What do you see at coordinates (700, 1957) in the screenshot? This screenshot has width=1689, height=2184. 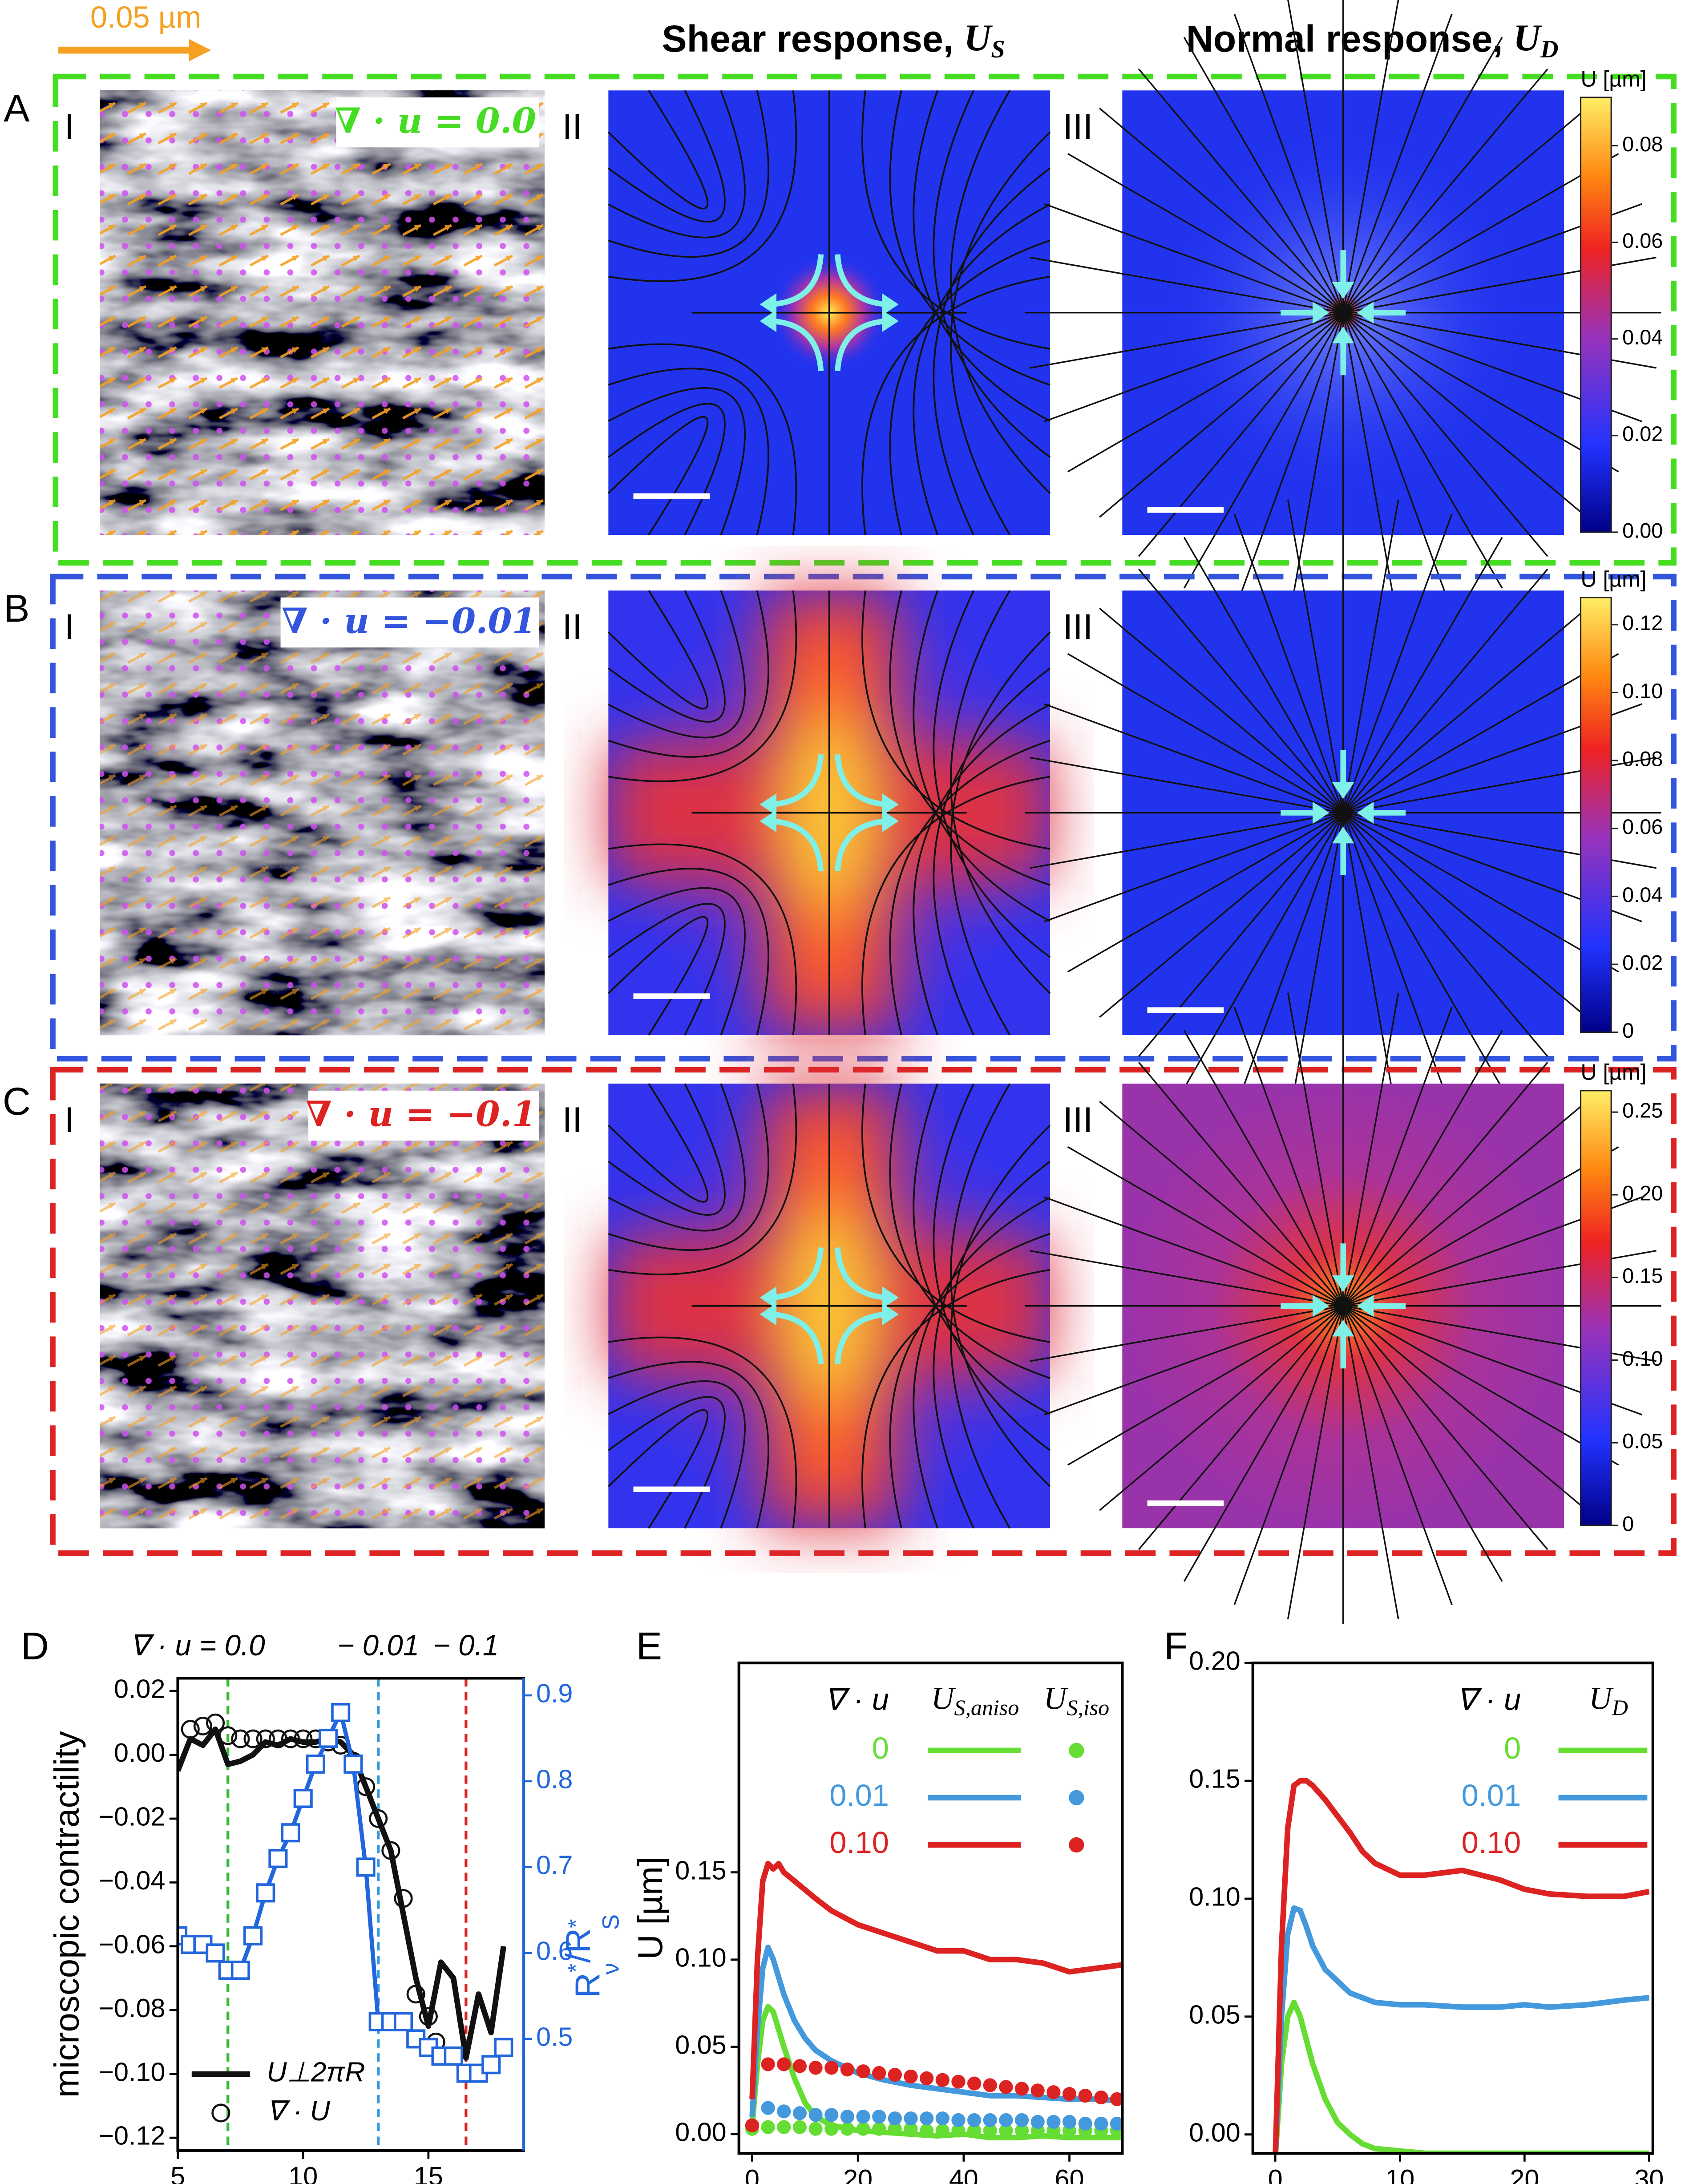 I see `y-tick-label: 0.10` at bounding box center [700, 1957].